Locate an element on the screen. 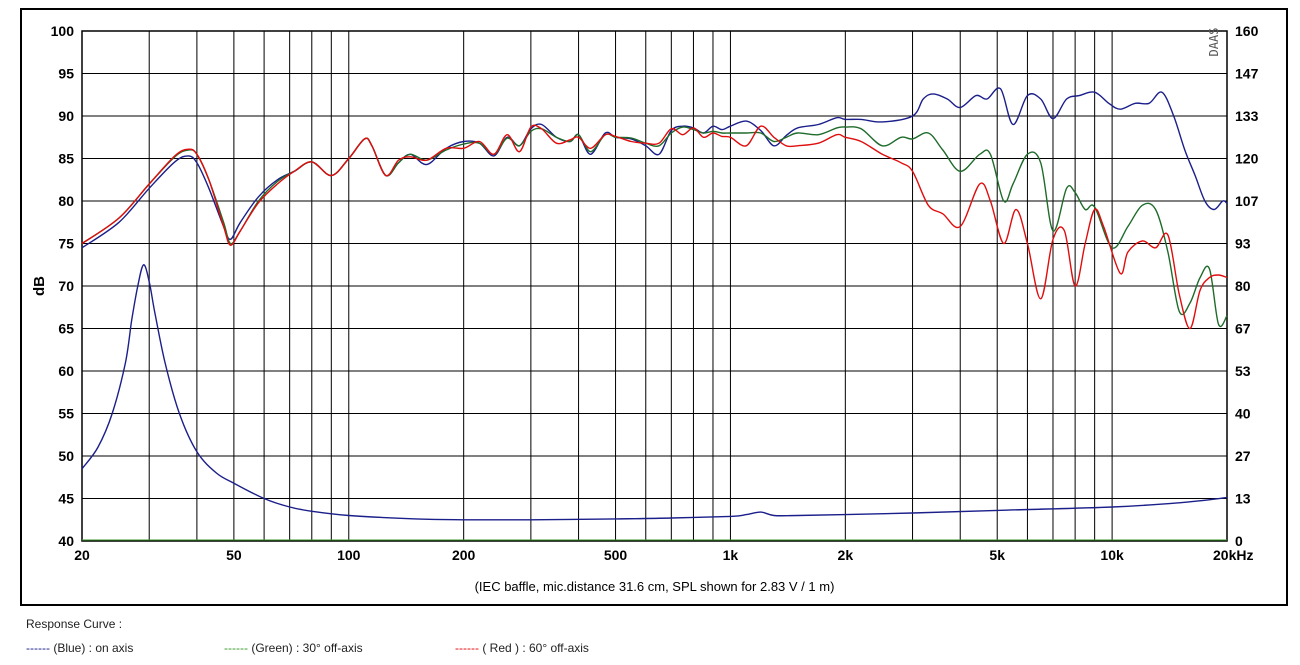  y-tick-label: 50 is located at coordinates (66, 456).